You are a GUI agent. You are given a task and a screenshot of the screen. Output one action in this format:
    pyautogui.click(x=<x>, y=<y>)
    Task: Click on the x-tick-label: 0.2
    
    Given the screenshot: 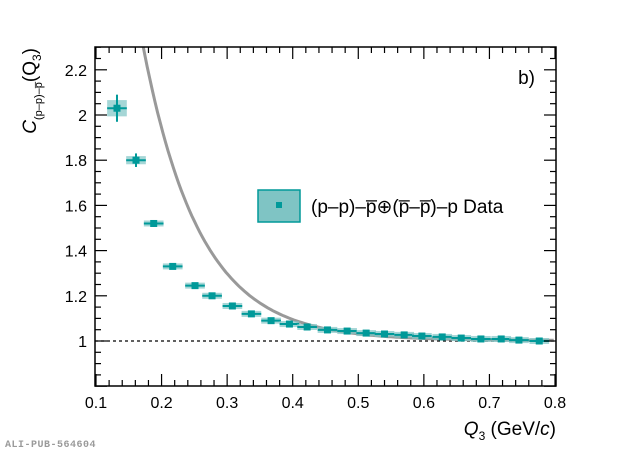 What is the action you would take?
    pyautogui.click(x=161, y=403)
    